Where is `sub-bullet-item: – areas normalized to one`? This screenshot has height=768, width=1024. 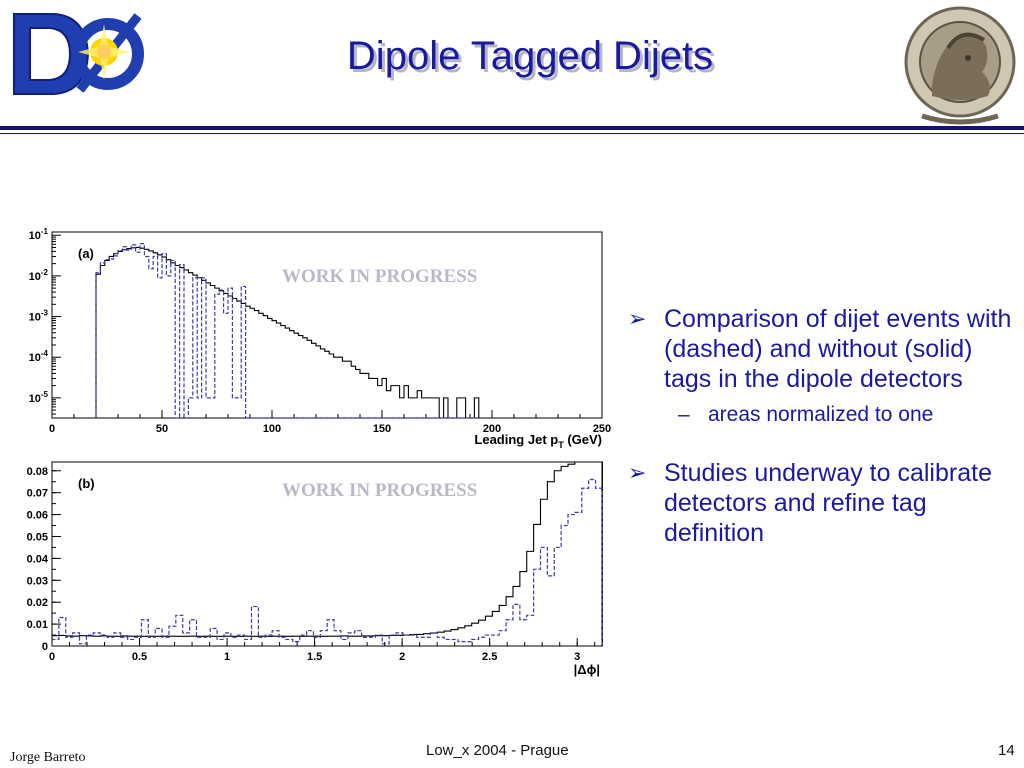 sub-bullet-item: – areas normalized to one is located at coordinates (820, 415).